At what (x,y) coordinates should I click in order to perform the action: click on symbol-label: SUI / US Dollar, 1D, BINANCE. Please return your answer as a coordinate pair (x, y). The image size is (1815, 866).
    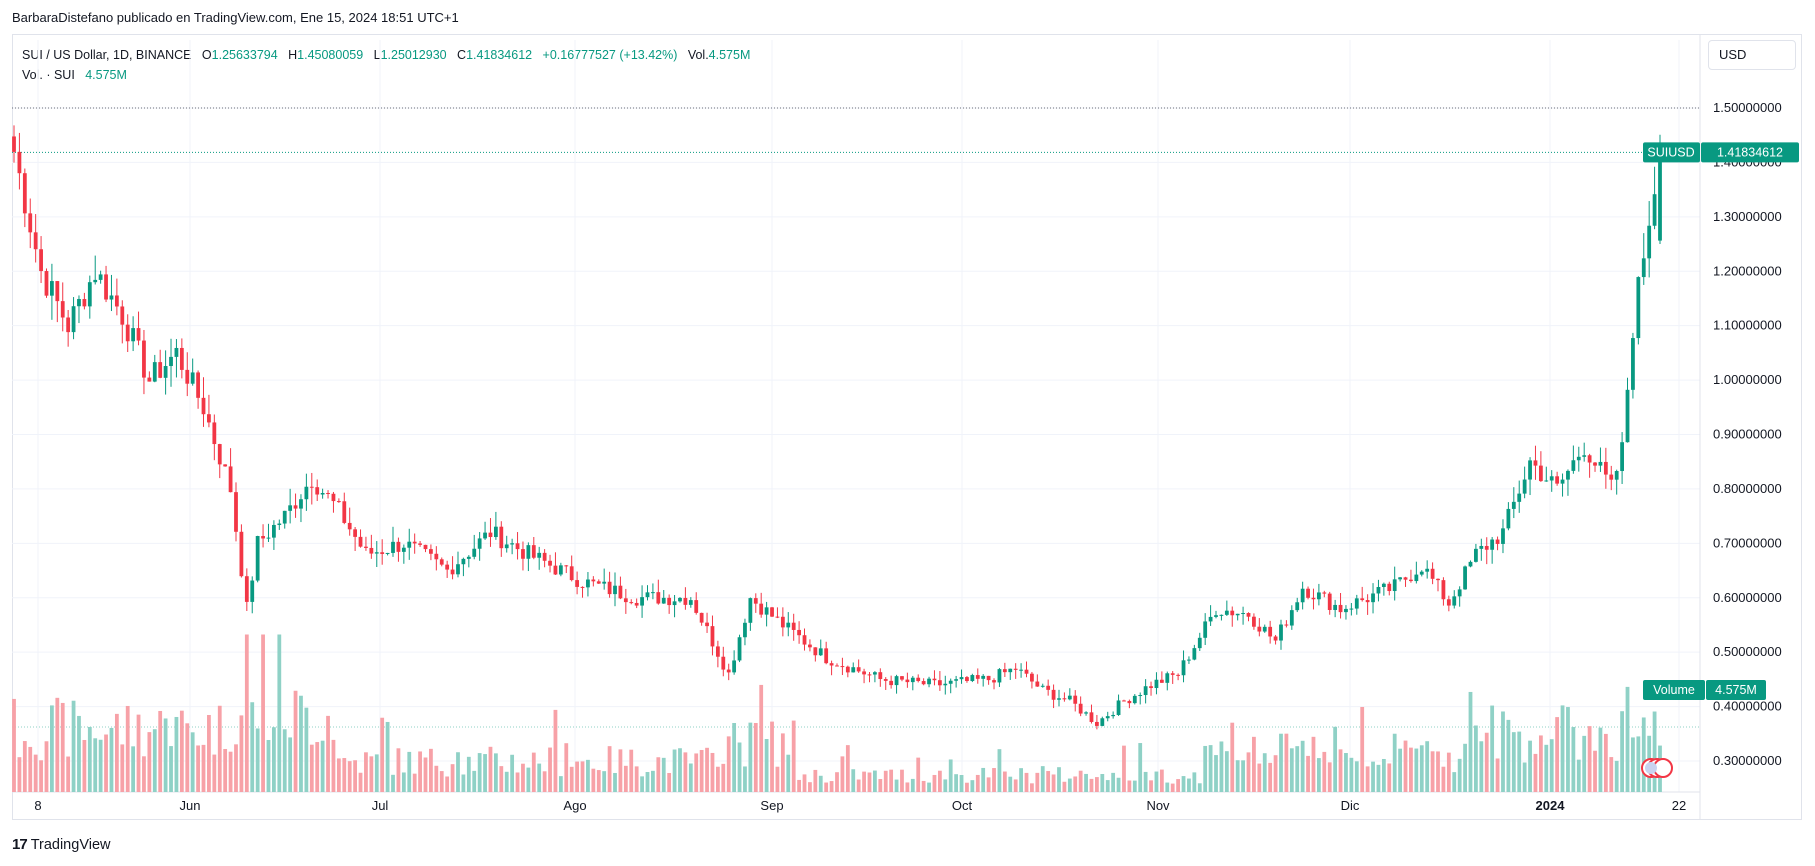
    Looking at the image, I should click on (107, 55).